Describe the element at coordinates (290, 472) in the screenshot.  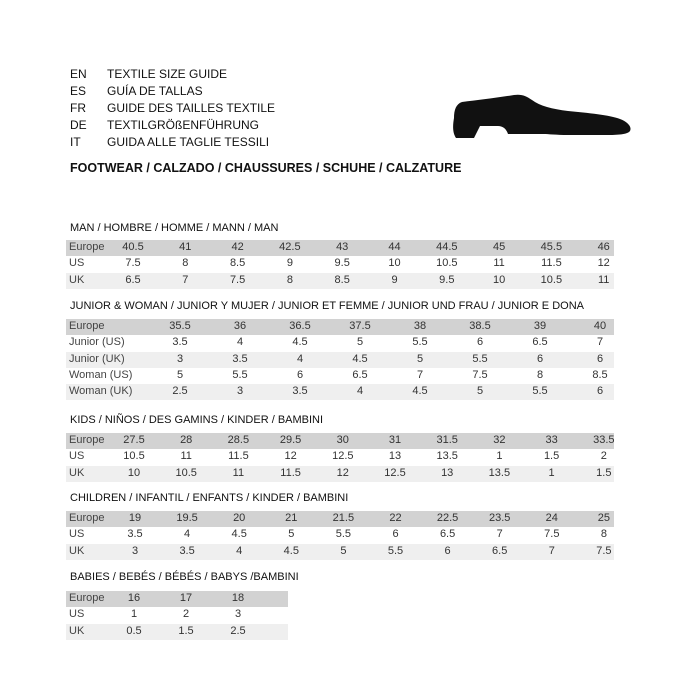
I see `size-cell: 11.5` at that location.